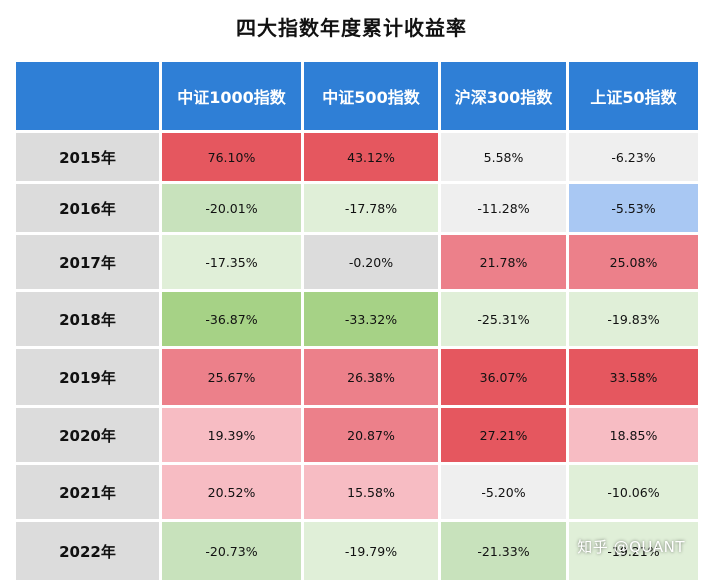 This screenshot has height=580, width=703. Describe the element at coordinates (503, 435) in the screenshot. I see `return-cell: 27.21%` at that location.